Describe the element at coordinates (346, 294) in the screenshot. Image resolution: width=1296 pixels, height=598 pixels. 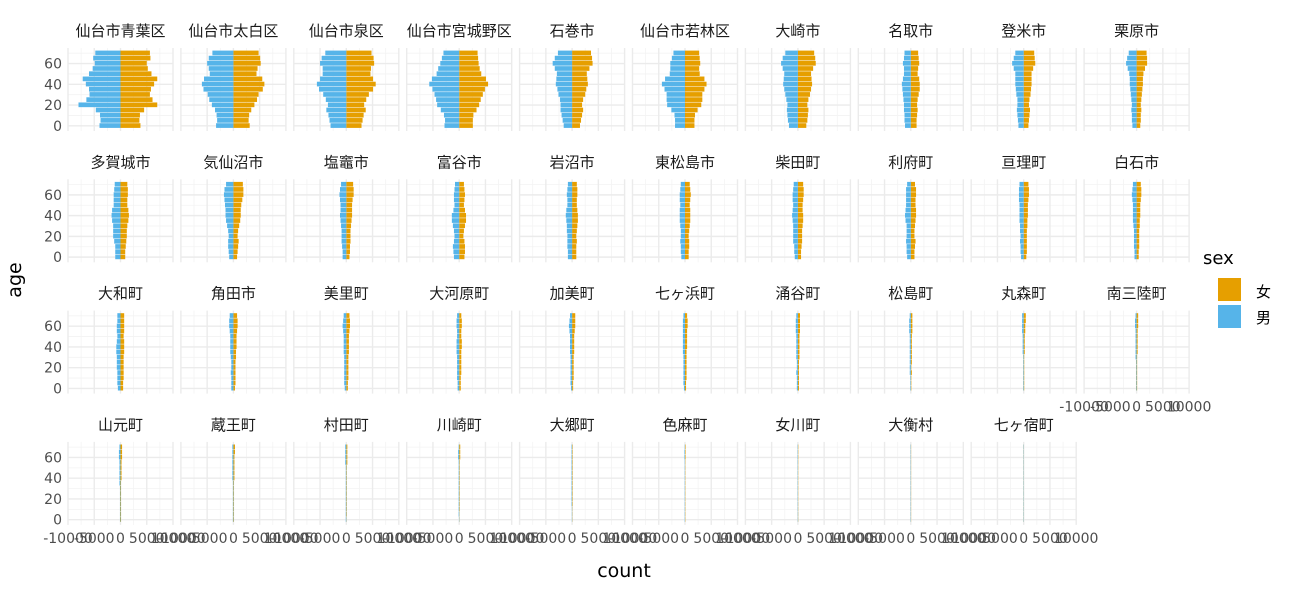
I see `facet-strip-label: 美里町` at that location.